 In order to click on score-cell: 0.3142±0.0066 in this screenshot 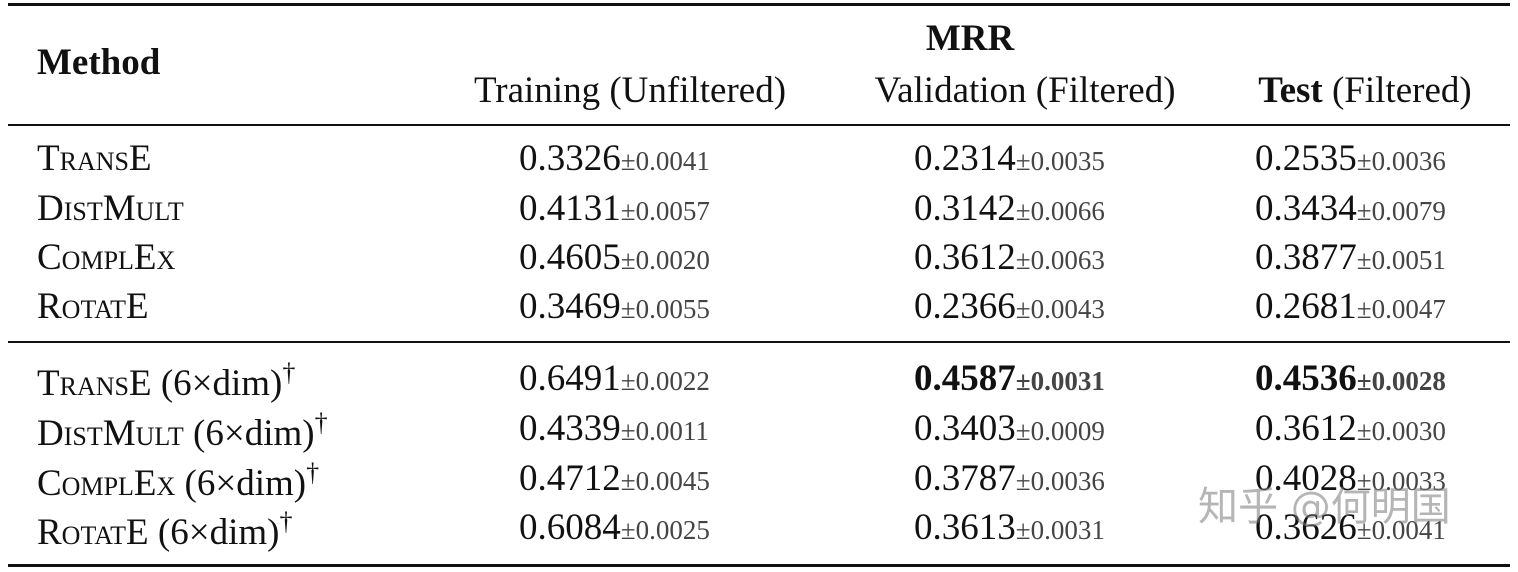, I will do `click(1009, 208)`.